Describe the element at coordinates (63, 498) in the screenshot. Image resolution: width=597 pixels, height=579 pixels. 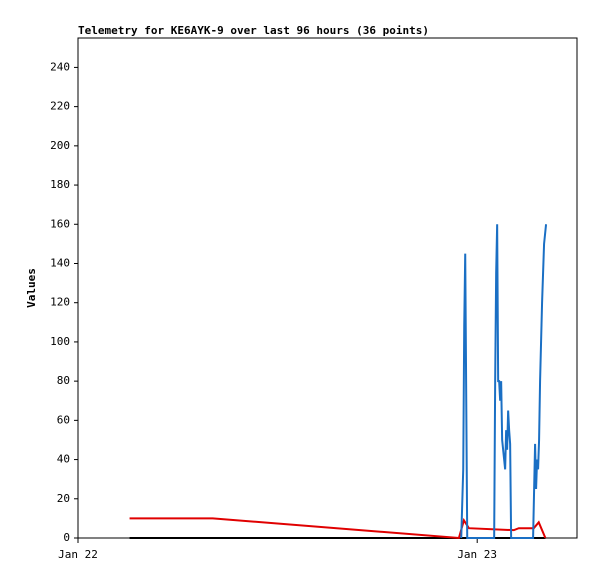
I see `y-tick-label: 20` at that location.